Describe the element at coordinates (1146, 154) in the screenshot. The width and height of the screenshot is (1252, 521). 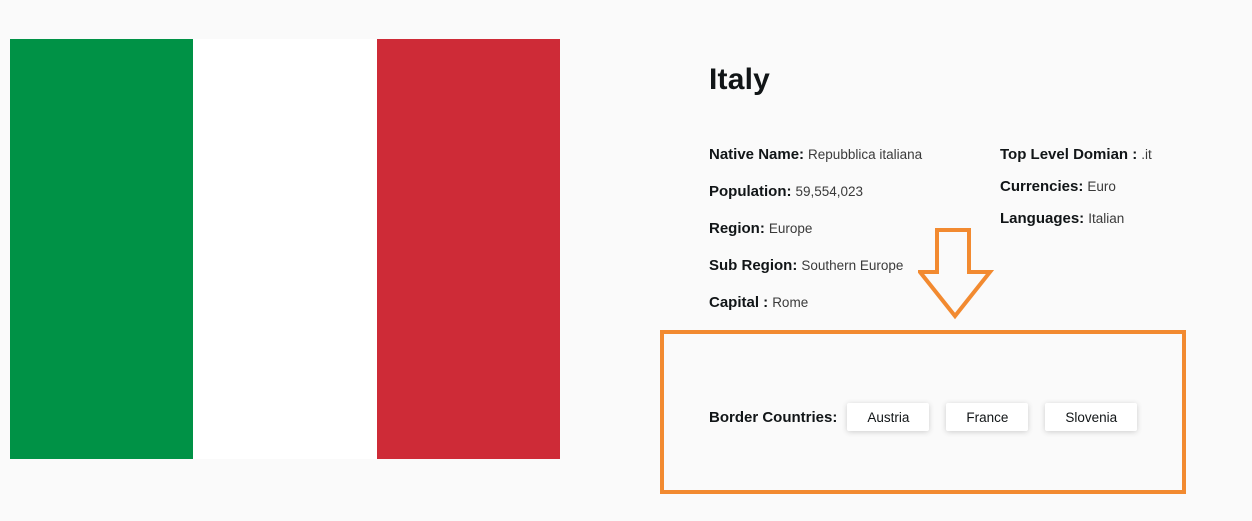
I see `top-level-domain-value: .it` at that location.